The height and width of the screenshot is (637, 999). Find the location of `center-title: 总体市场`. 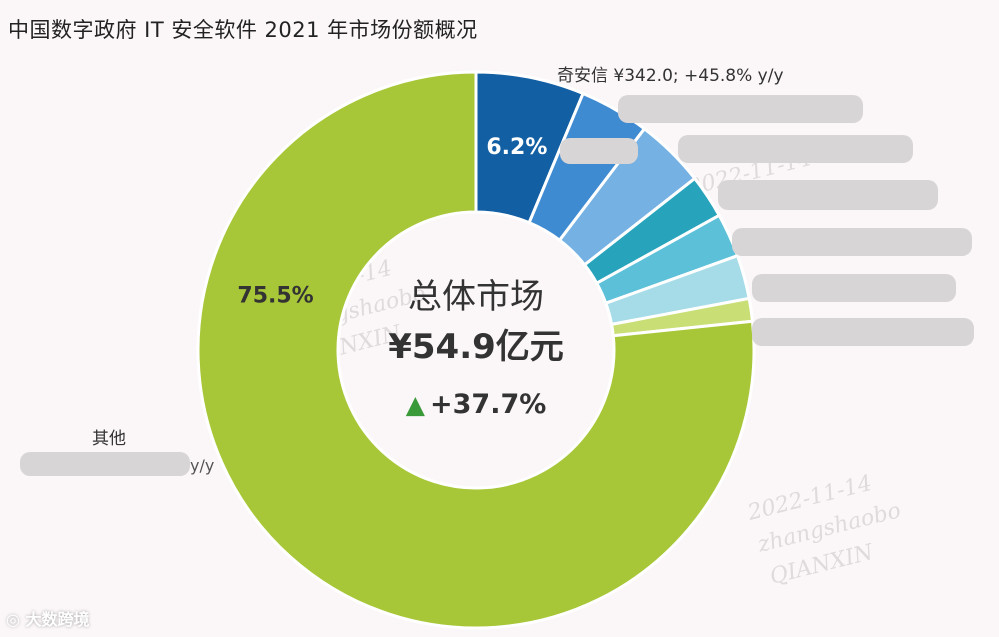

center-title: 总体市场 is located at coordinates (476, 297).